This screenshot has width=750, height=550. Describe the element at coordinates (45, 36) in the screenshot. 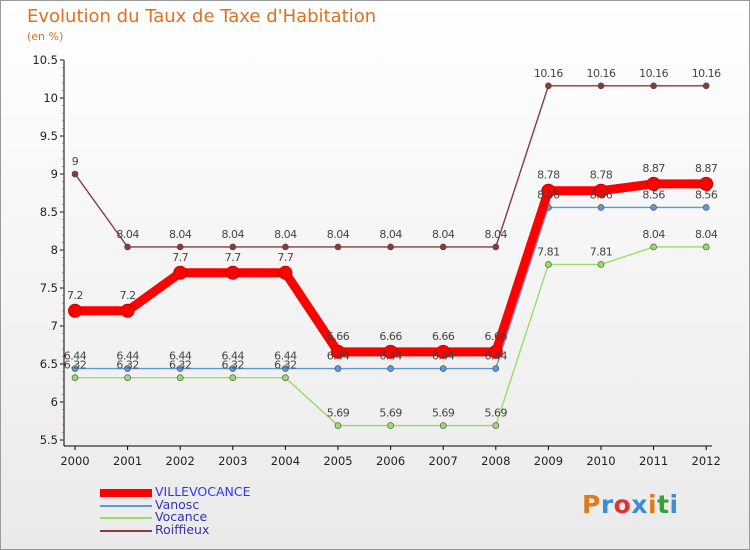

I see `chart-unit-label: (en %)` at that location.